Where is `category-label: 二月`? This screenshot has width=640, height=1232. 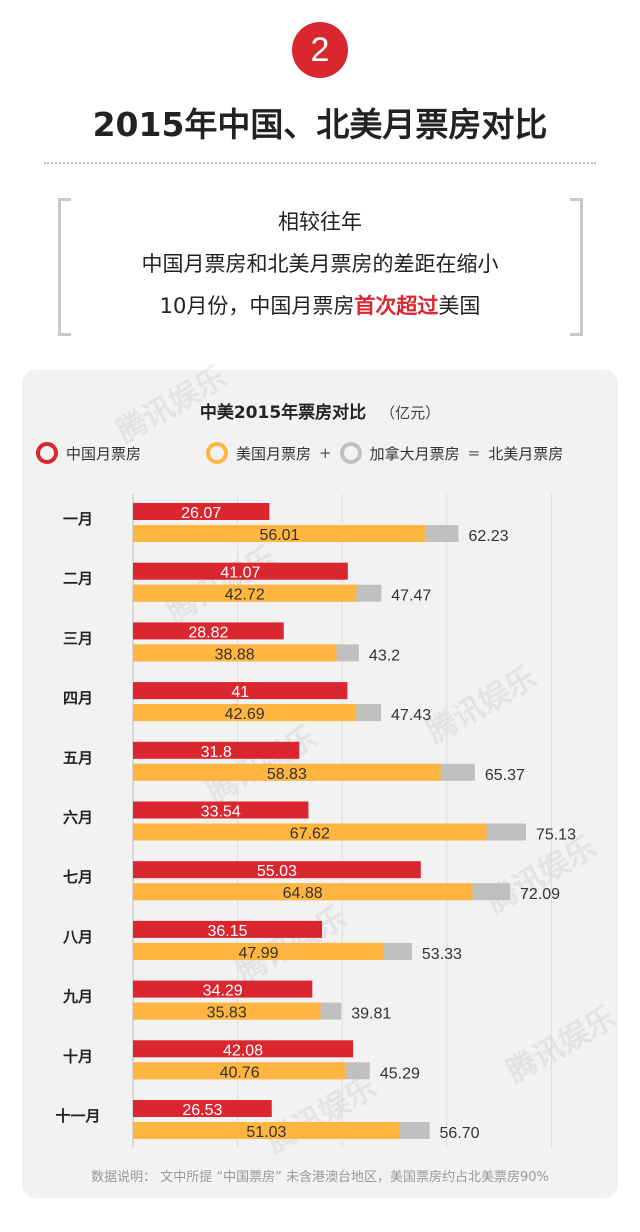 category-label: 二月 is located at coordinates (78, 579).